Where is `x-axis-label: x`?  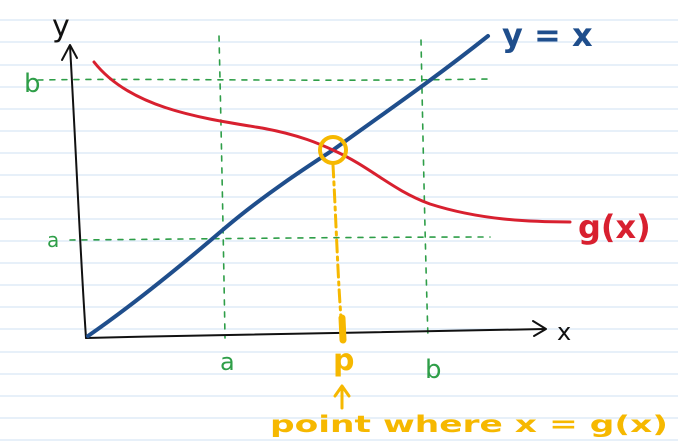
x-axis-label: x is located at coordinates (564, 332).